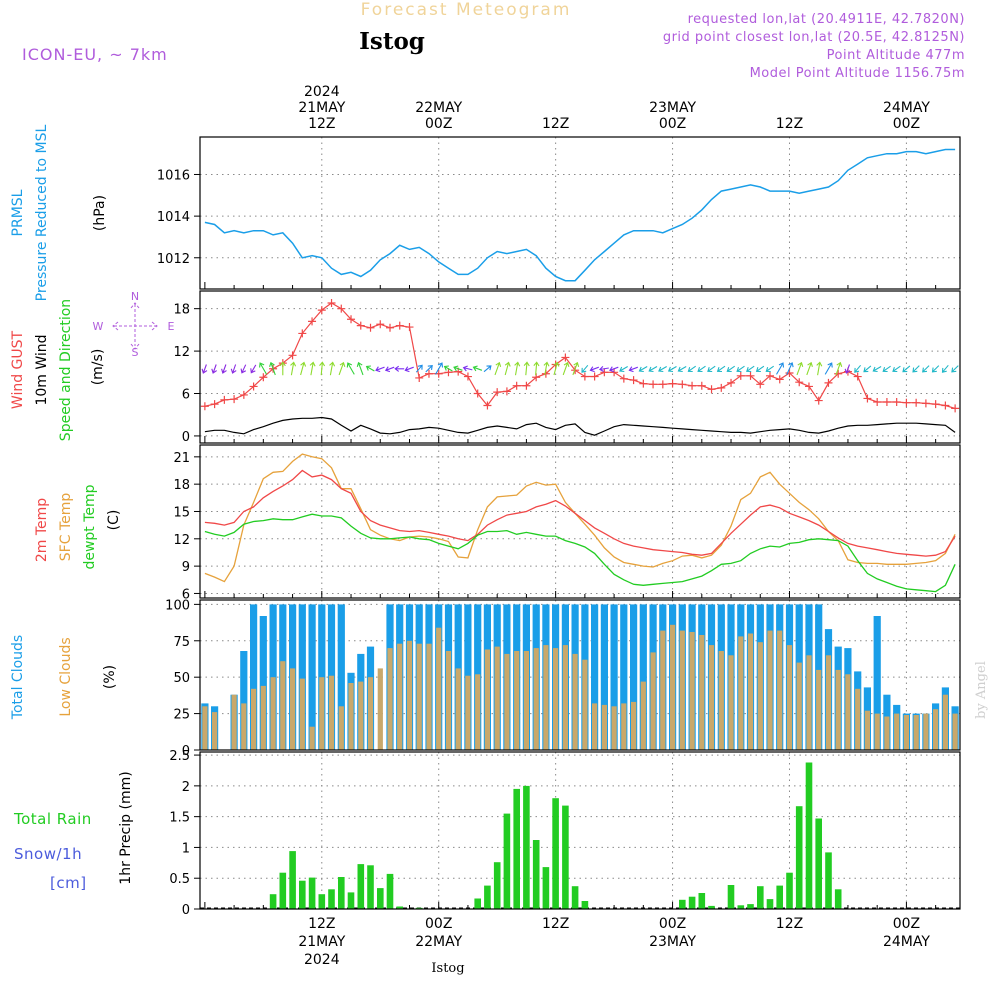  I want to click on chart-title: Forecast Meteogram, so click(466, 10).